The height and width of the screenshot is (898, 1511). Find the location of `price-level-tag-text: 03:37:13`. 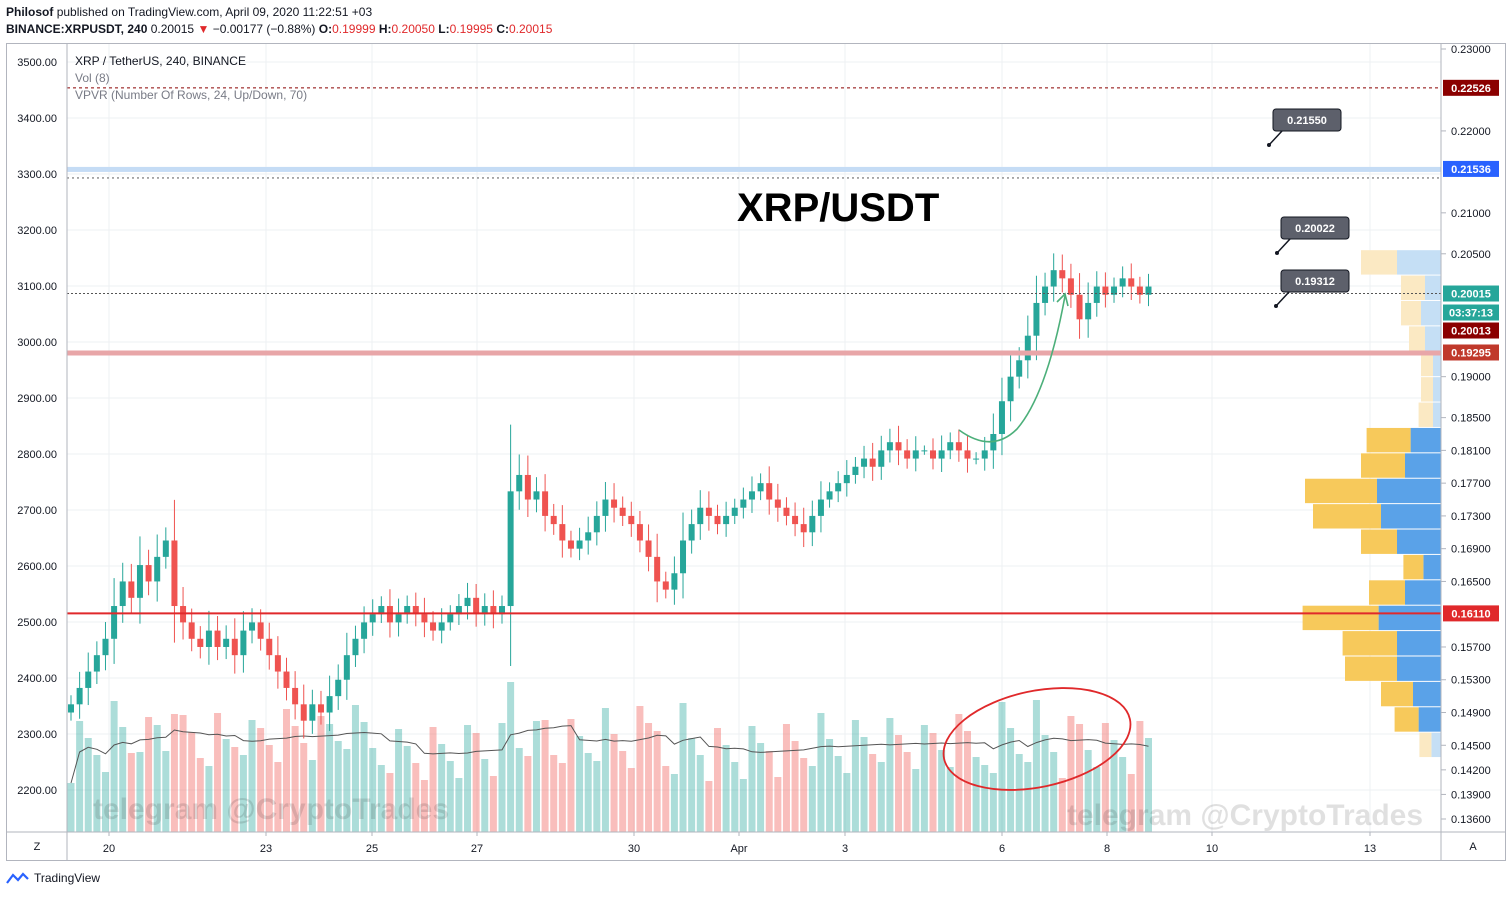

price-level-tag-text: 03:37:13 is located at coordinates (1471, 314).